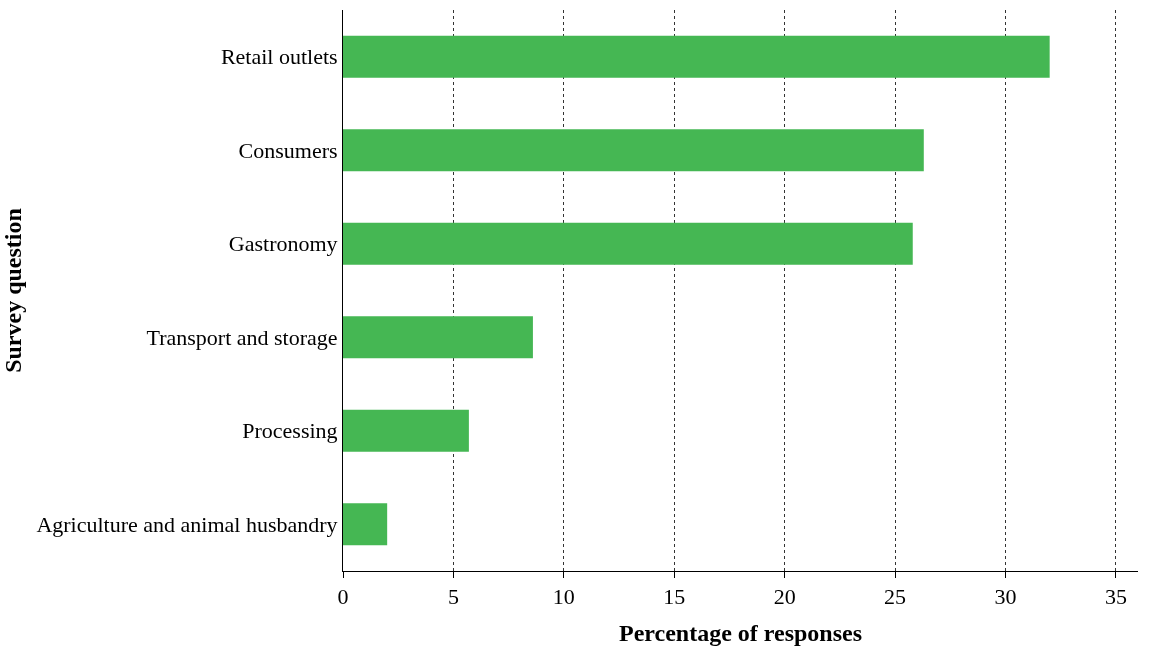  What do you see at coordinates (784, 597) in the screenshot?
I see `x-tick-label: 20` at bounding box center [784, 597].